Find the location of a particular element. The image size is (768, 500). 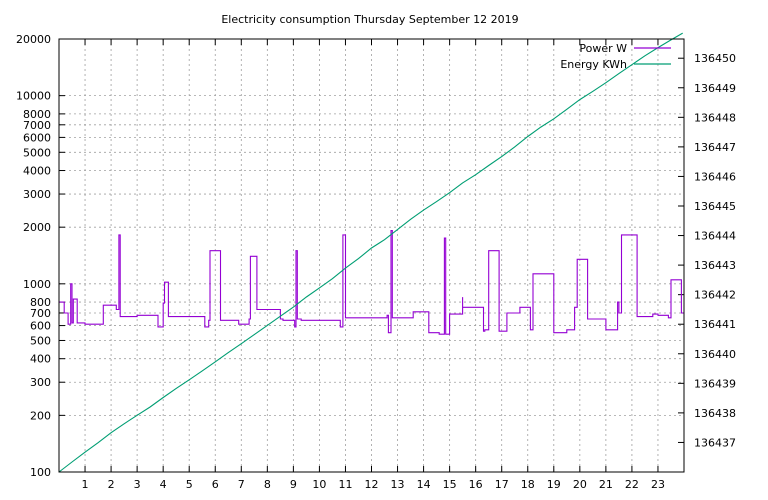

y-left-tick-label: 800 is located at coordinates (40, 302).